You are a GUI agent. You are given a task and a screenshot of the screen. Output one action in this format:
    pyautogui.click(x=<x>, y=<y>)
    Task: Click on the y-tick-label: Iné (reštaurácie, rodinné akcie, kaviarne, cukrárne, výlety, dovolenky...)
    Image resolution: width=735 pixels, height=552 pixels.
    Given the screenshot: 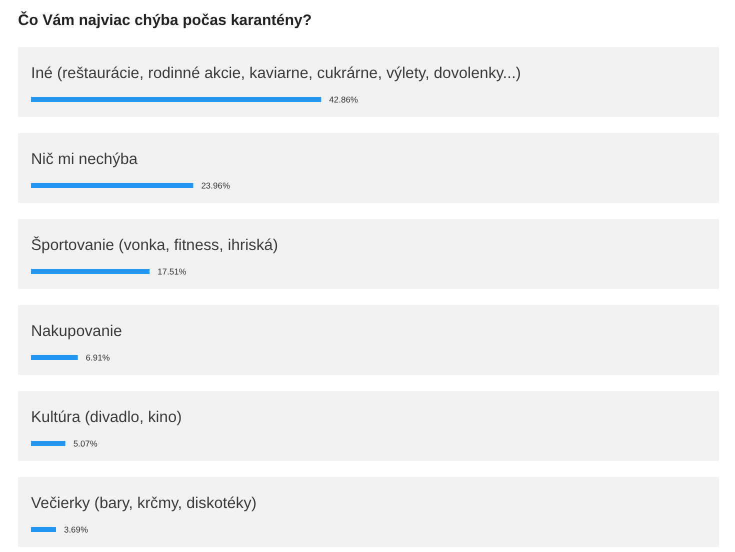 What is the action you would take?
    pyautogui.click(x=276, y=73)
    